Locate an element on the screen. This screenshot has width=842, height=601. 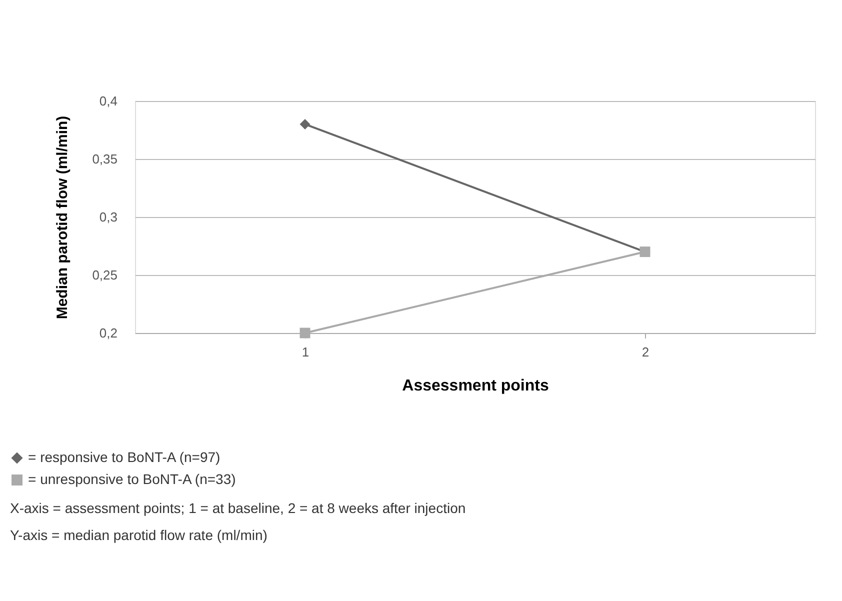
y-axis-title: Median parotid flow (ml/min) is located at coordinates (63, 218).